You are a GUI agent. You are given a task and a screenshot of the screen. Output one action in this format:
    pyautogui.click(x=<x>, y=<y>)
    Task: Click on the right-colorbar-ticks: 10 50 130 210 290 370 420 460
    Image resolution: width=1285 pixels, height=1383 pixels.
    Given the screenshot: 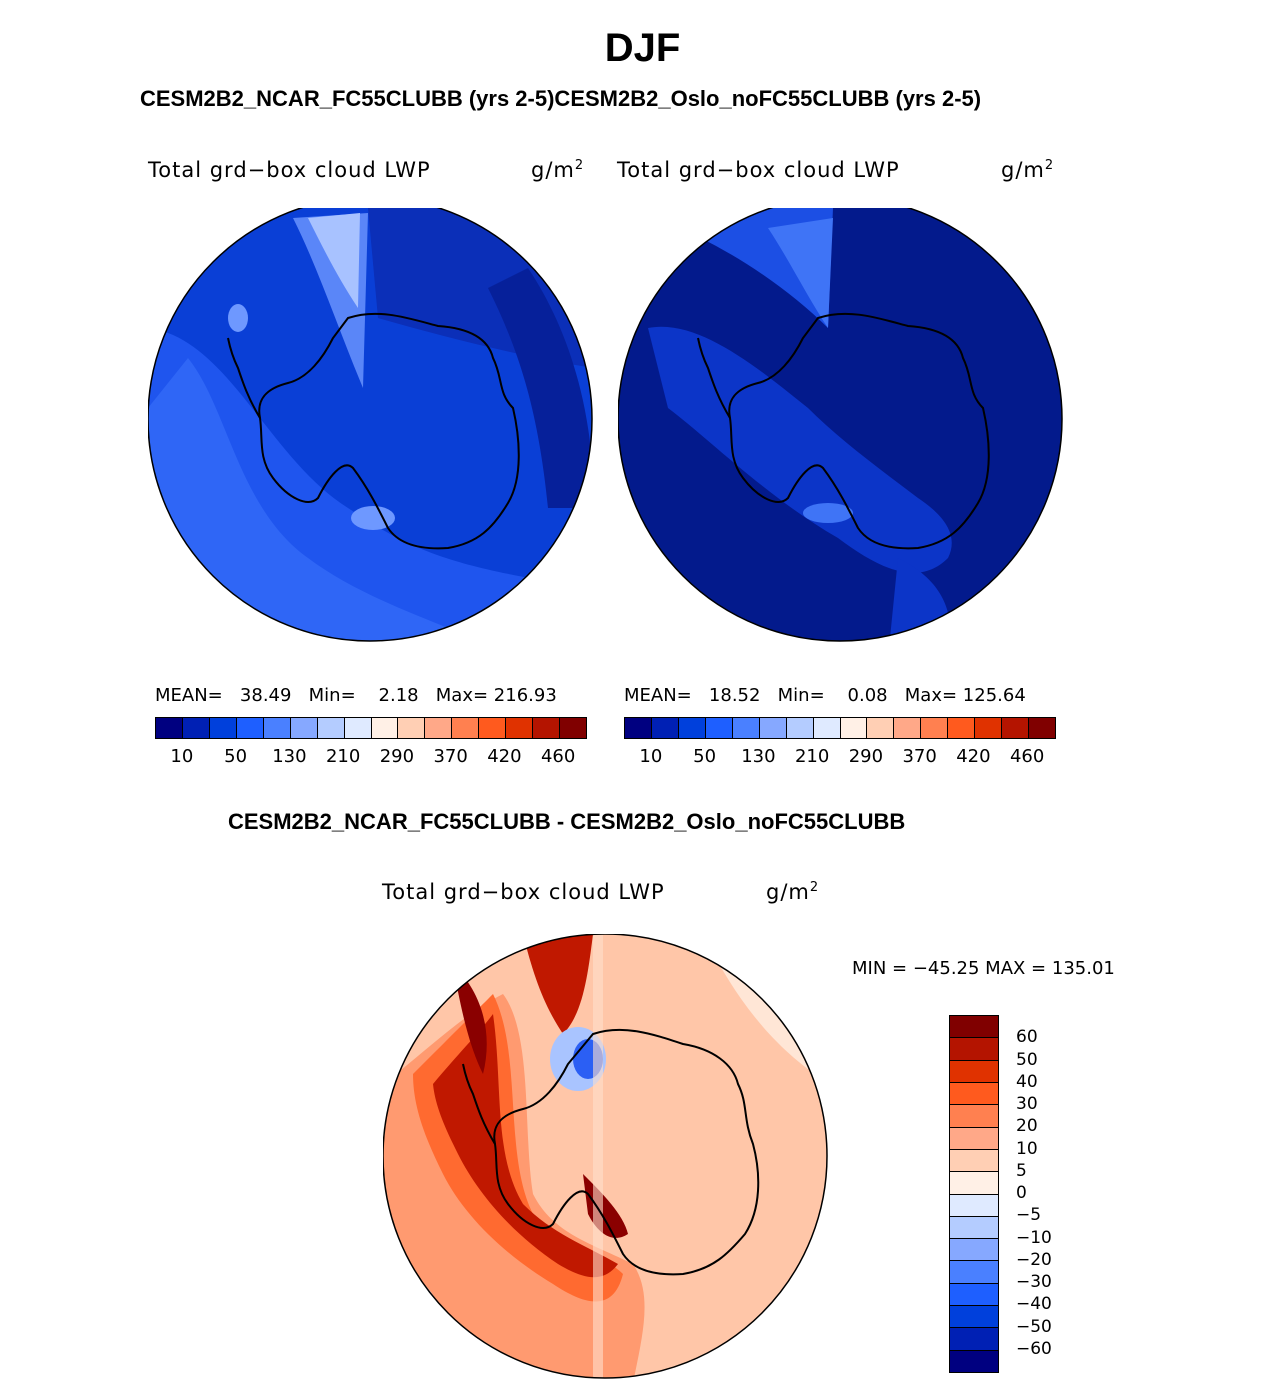 What is the action you would take?
    pyautogui.click(x=839, y=758)
    